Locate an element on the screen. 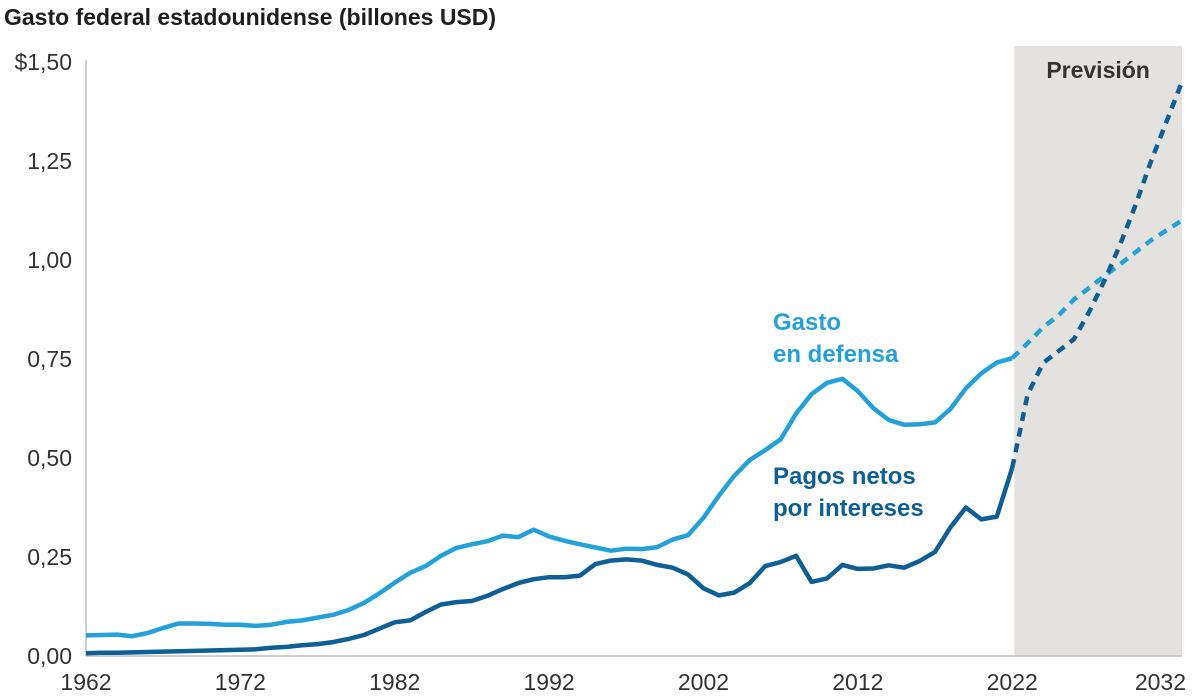  series-line-interest-projected is located at coordinates (1097, 274).